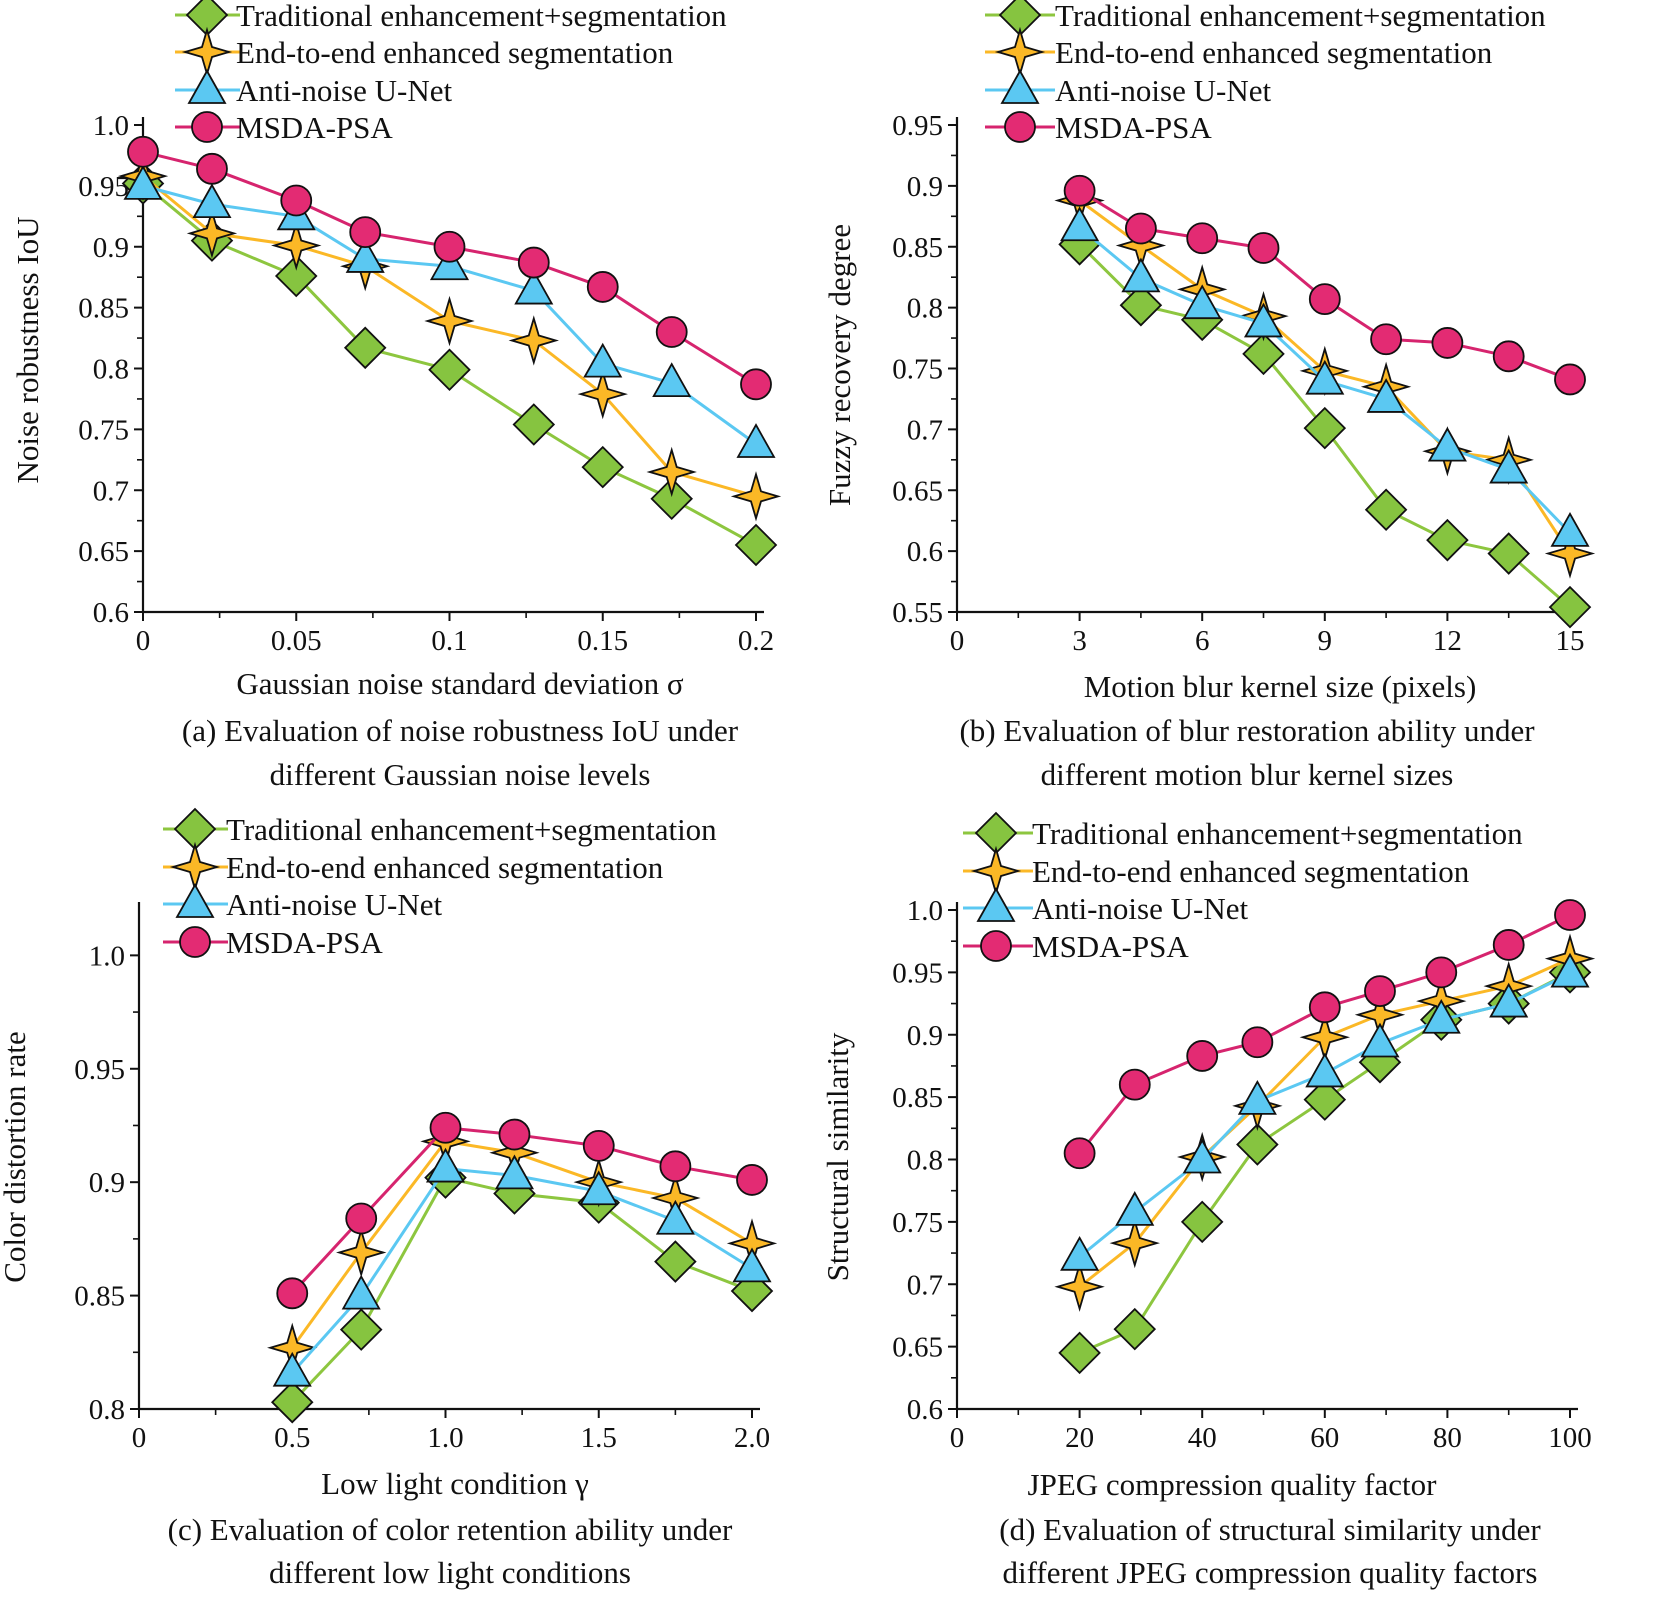 This screenshot has width=1655, height=1601. I want to click on x-tick-label: 0.05, so click(296, 641).